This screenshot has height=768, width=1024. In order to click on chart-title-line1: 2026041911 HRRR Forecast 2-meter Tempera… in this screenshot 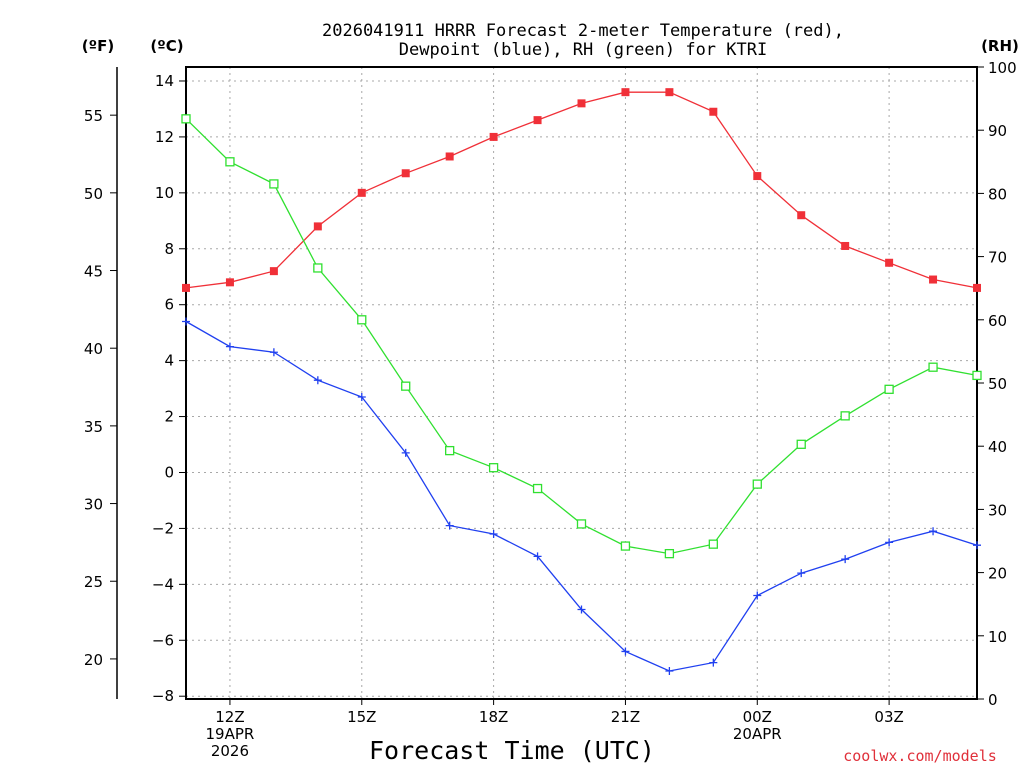, I will do `click(583, 31)`.